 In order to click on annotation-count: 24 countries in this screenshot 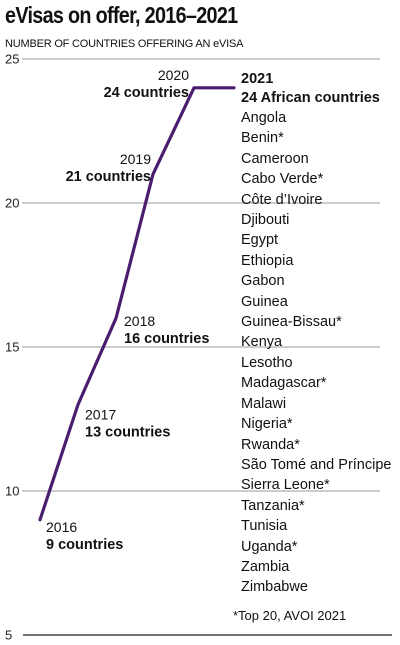, I will do `click(146, 93)`.